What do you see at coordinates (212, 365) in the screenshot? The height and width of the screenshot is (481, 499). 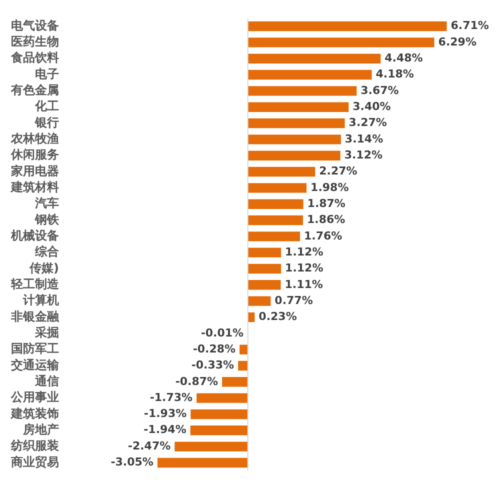 I see `data-label: -0.33%` at bounding box center [212, 365].